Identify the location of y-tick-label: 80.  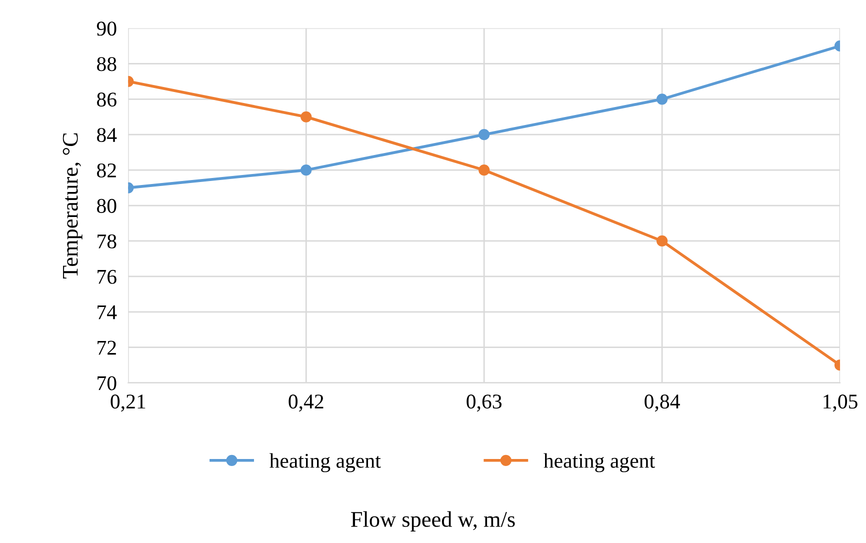
(106, 205).